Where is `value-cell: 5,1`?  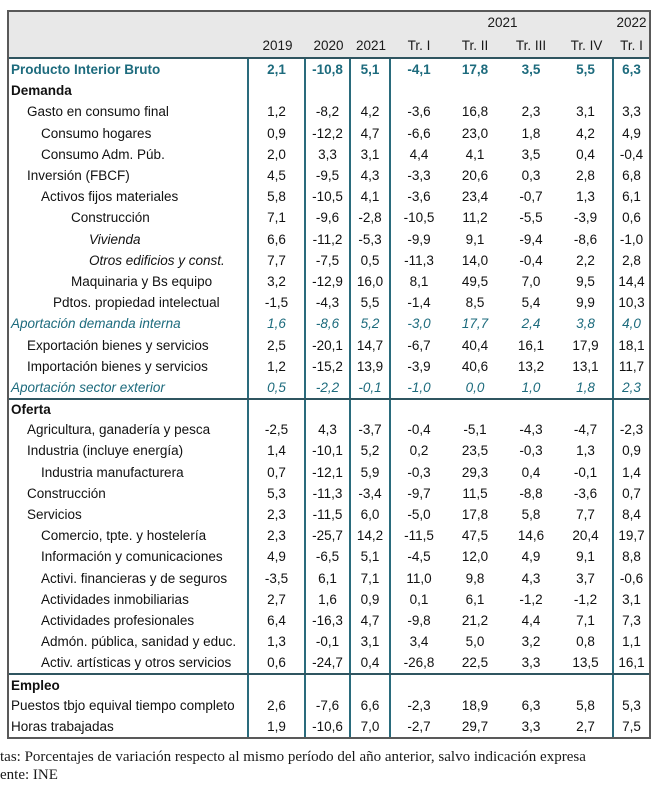 value-cell: 5,1 is located at coordinates (371, 70).